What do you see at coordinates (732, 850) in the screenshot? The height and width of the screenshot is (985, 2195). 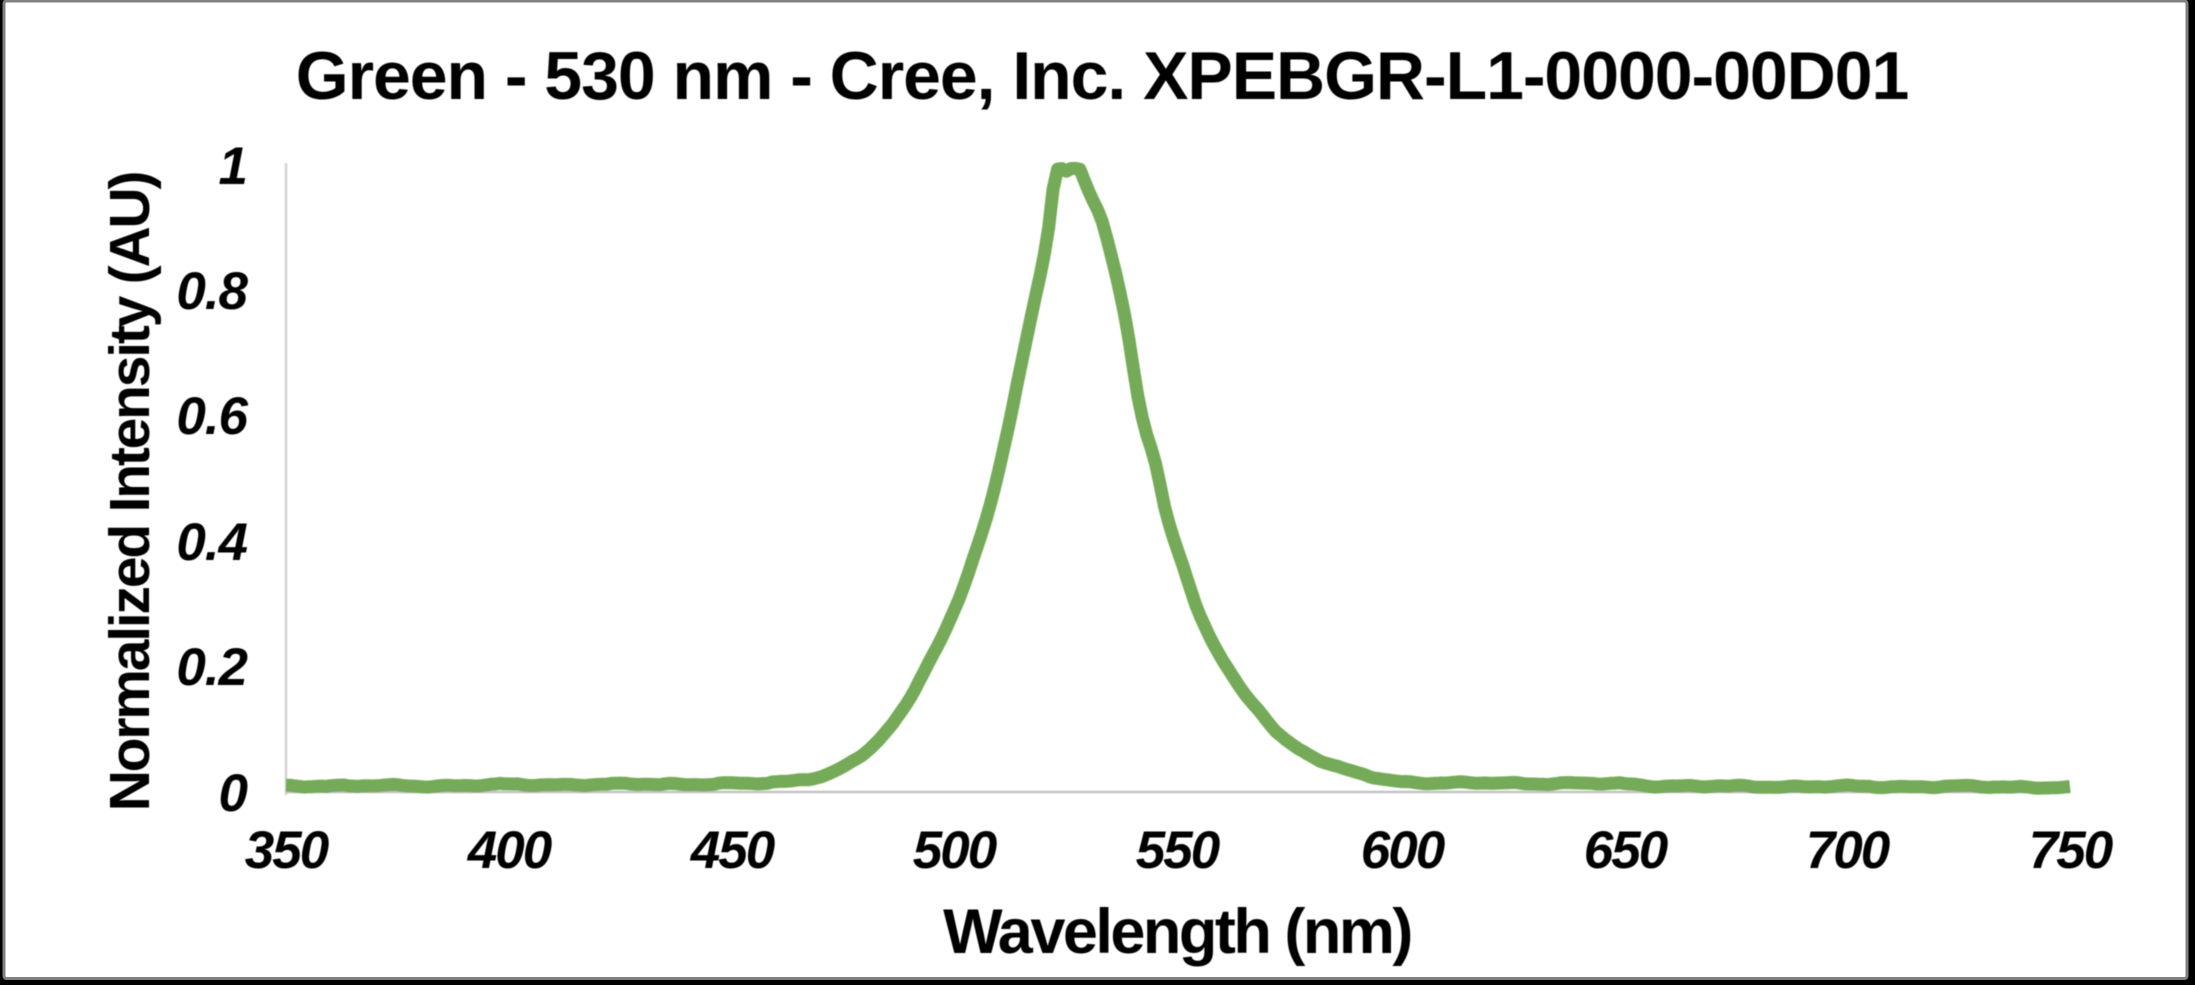 I see `svg-text: 450` at bounding box center [732, 850].